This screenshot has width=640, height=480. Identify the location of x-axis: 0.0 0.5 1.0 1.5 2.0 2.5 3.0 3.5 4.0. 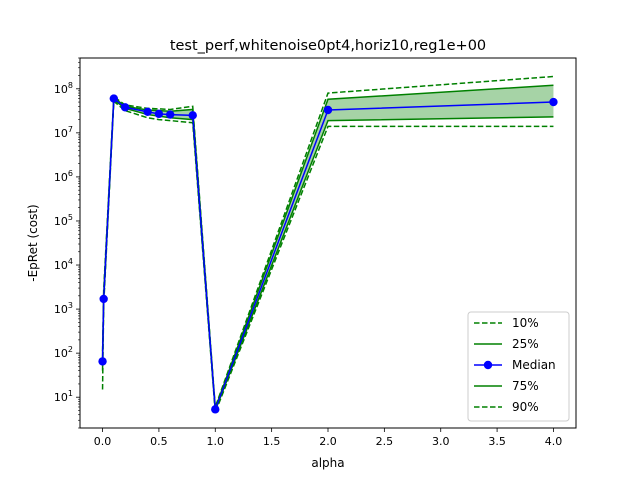
(328, 438).